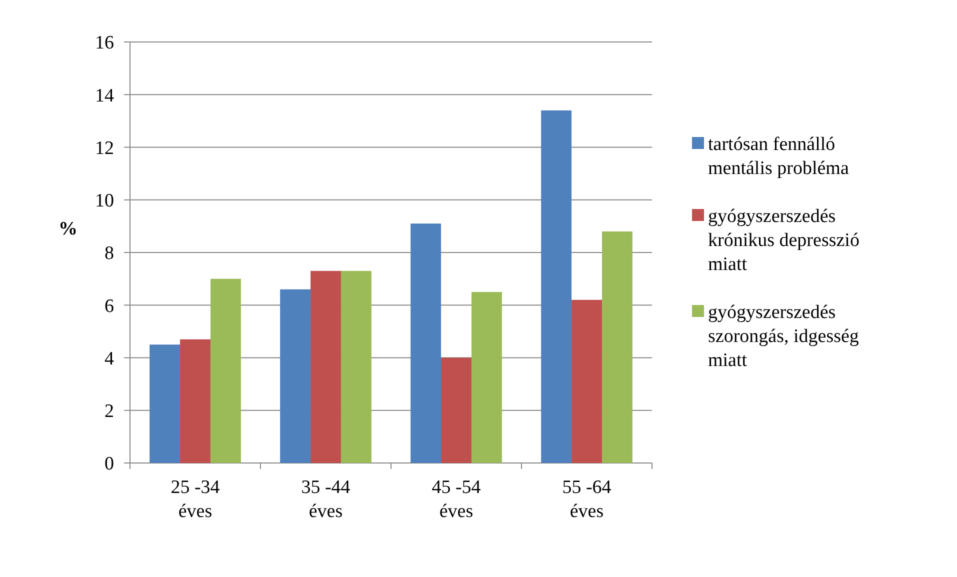 The image size is (957, 577). What do you see at coordinates (104, 95) in the screenshot?
I see `y-tick-label: 14` at bounding box center [104, 95].